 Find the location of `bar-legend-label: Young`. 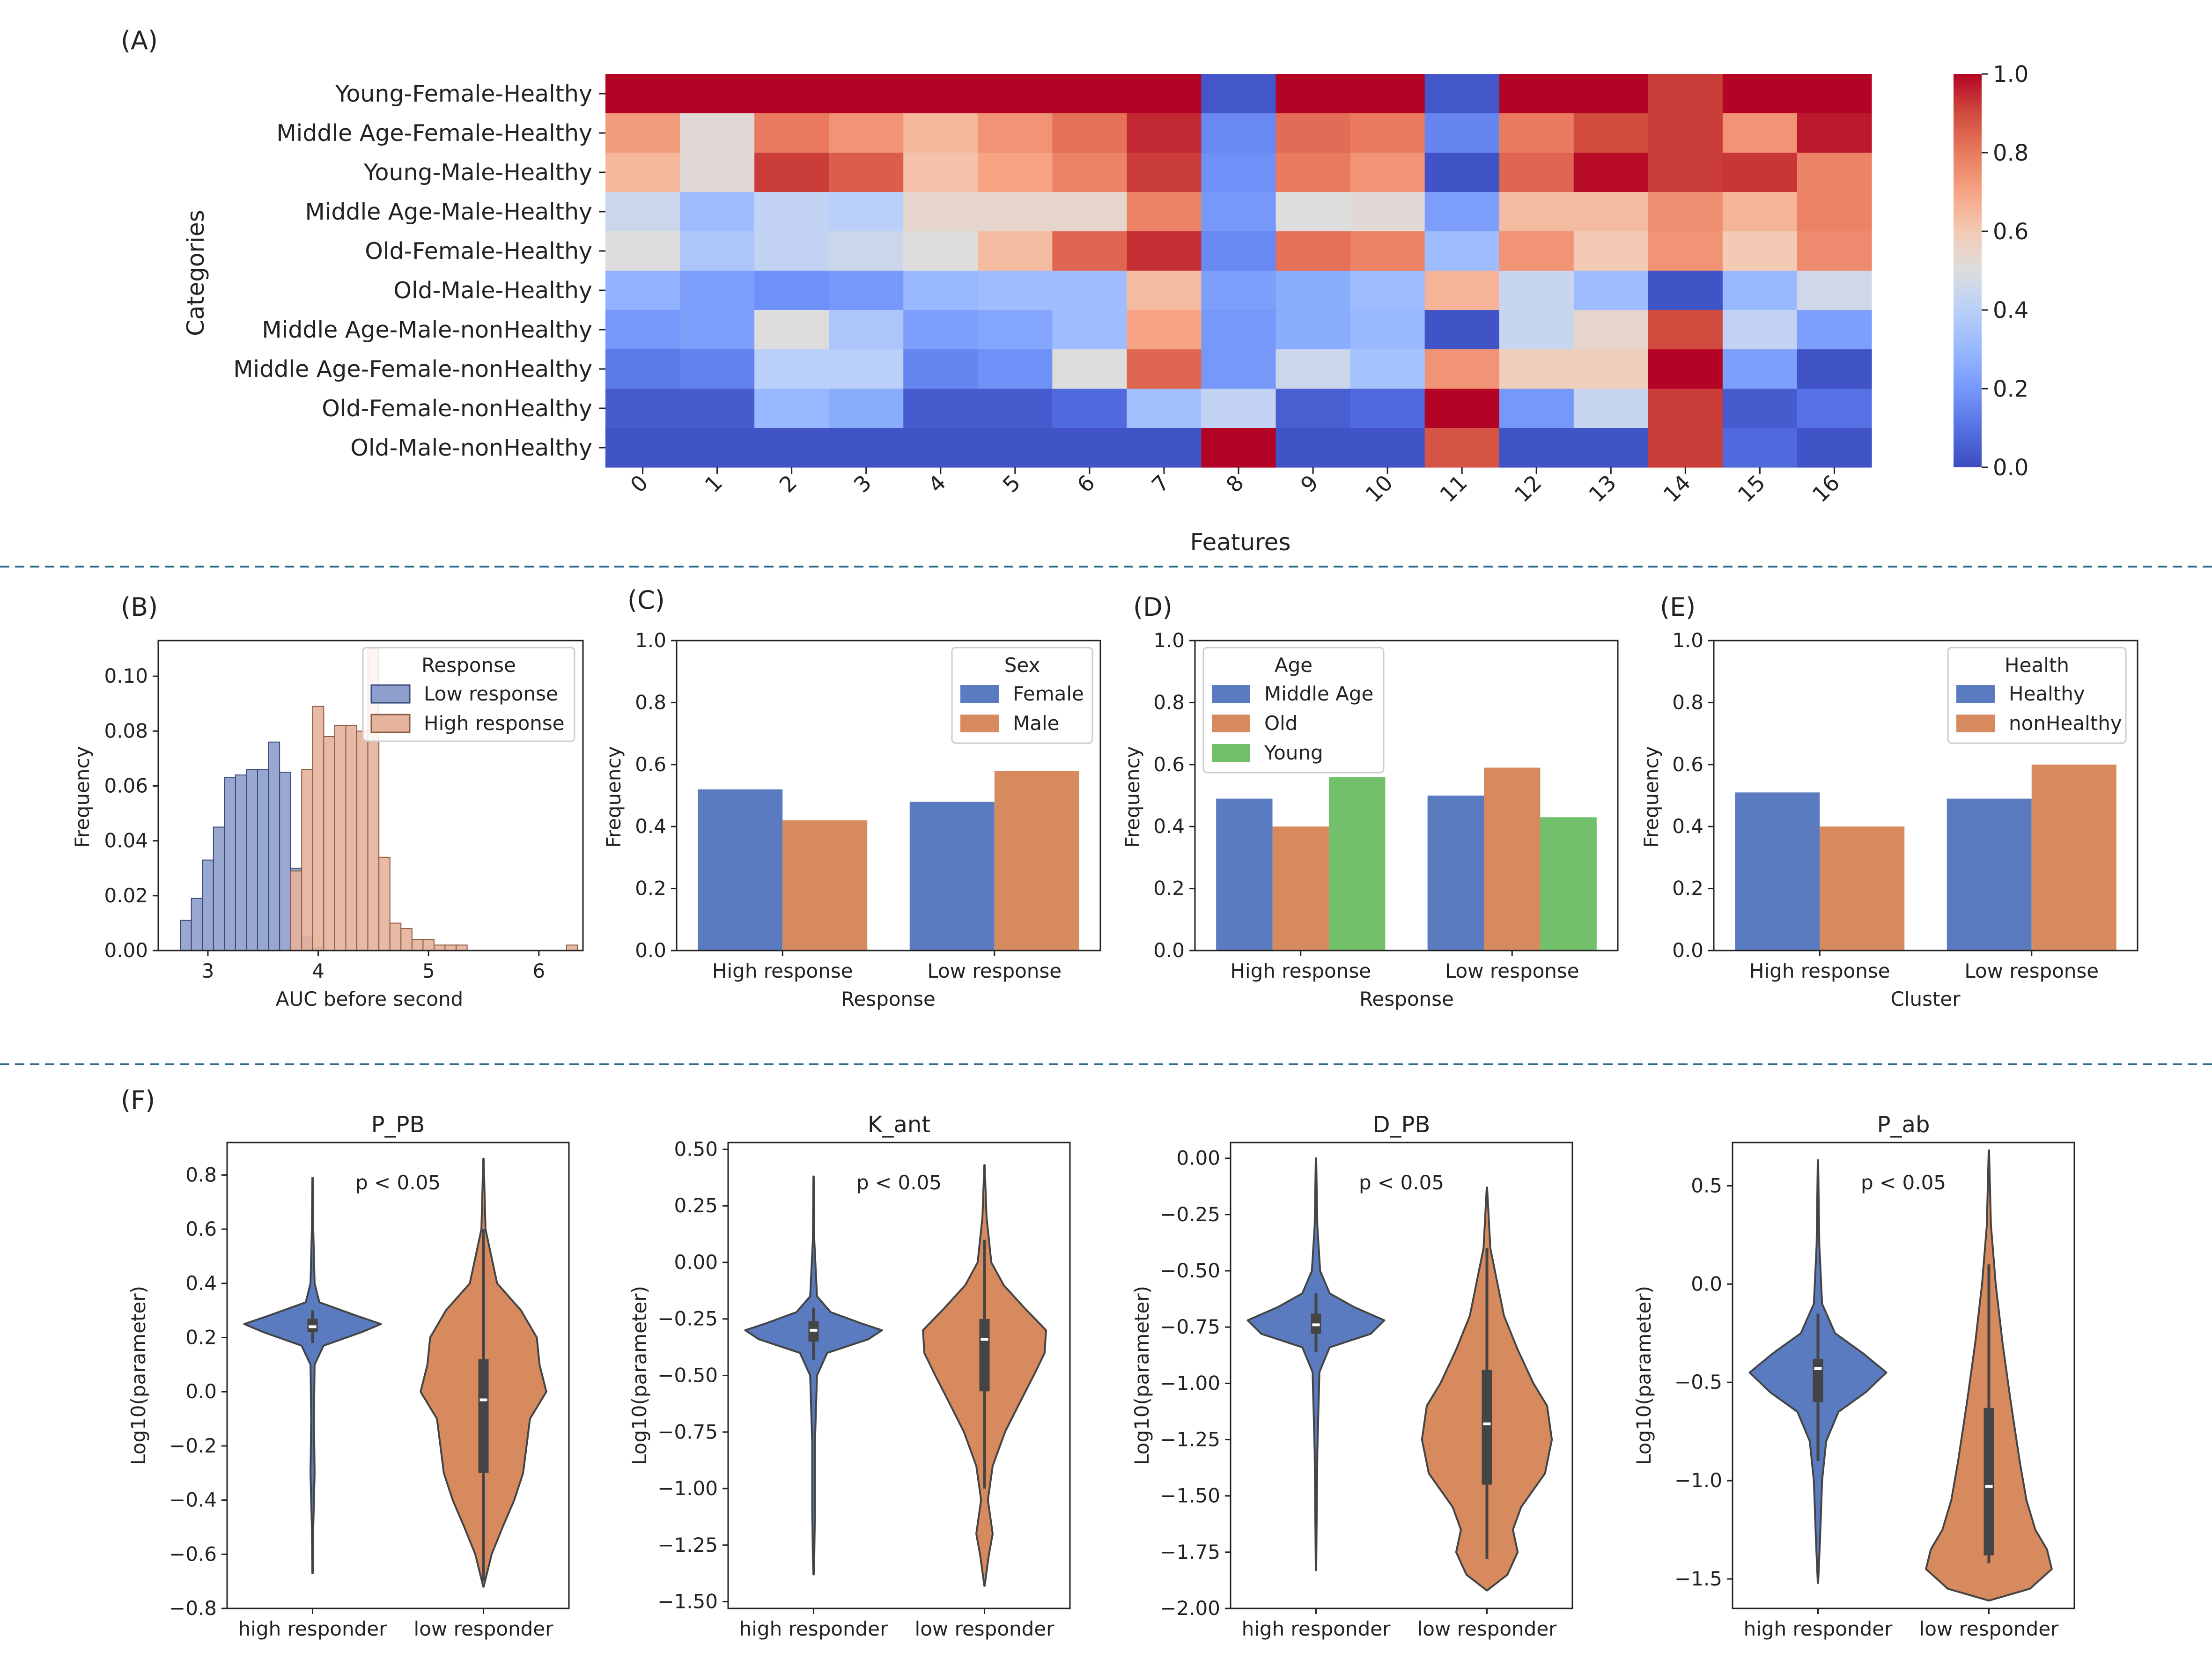

bar-legend-label: Young is located at coordinates (1293, 752).